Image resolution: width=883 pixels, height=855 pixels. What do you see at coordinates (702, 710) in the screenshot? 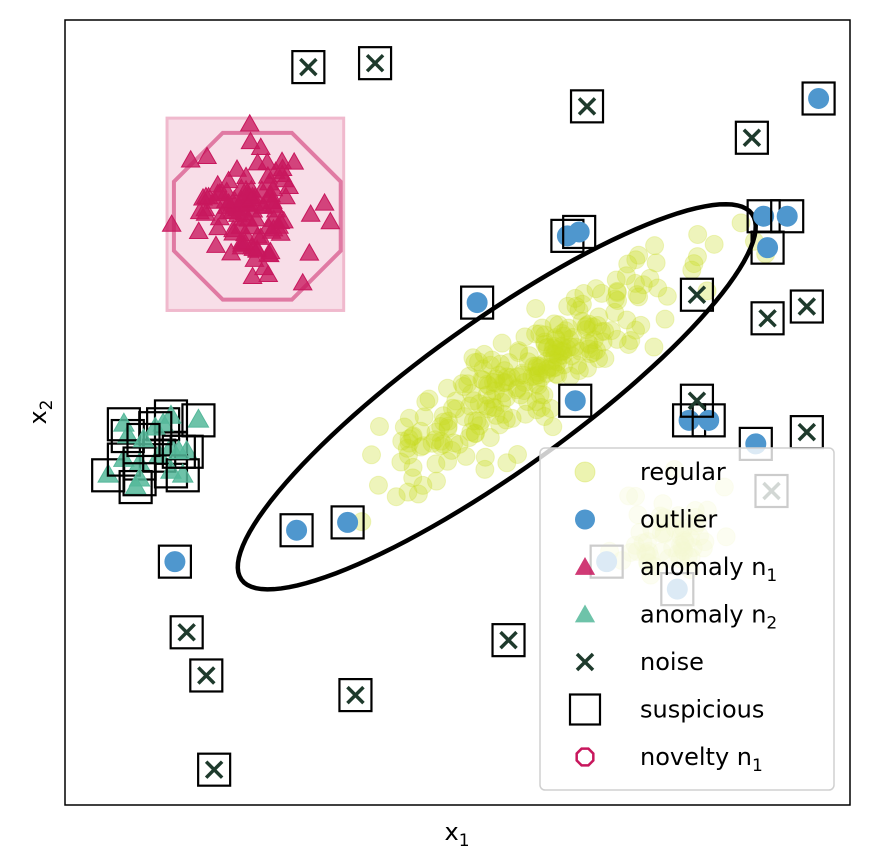
I see `legend-label: suspicious` at bounding box center [702, 710].